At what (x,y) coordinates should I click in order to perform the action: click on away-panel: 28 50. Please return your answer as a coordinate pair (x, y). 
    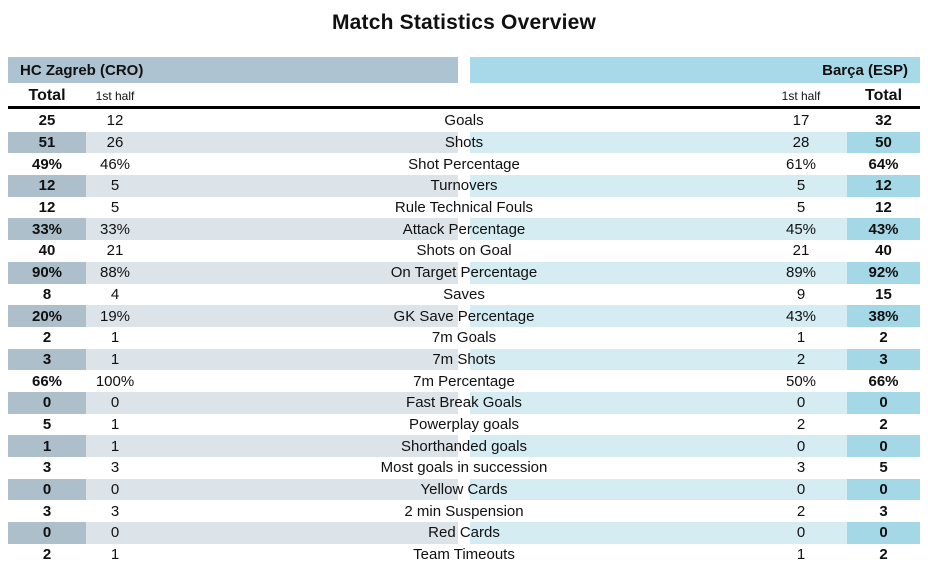
    Looking at the image, I should click on (695, 142).